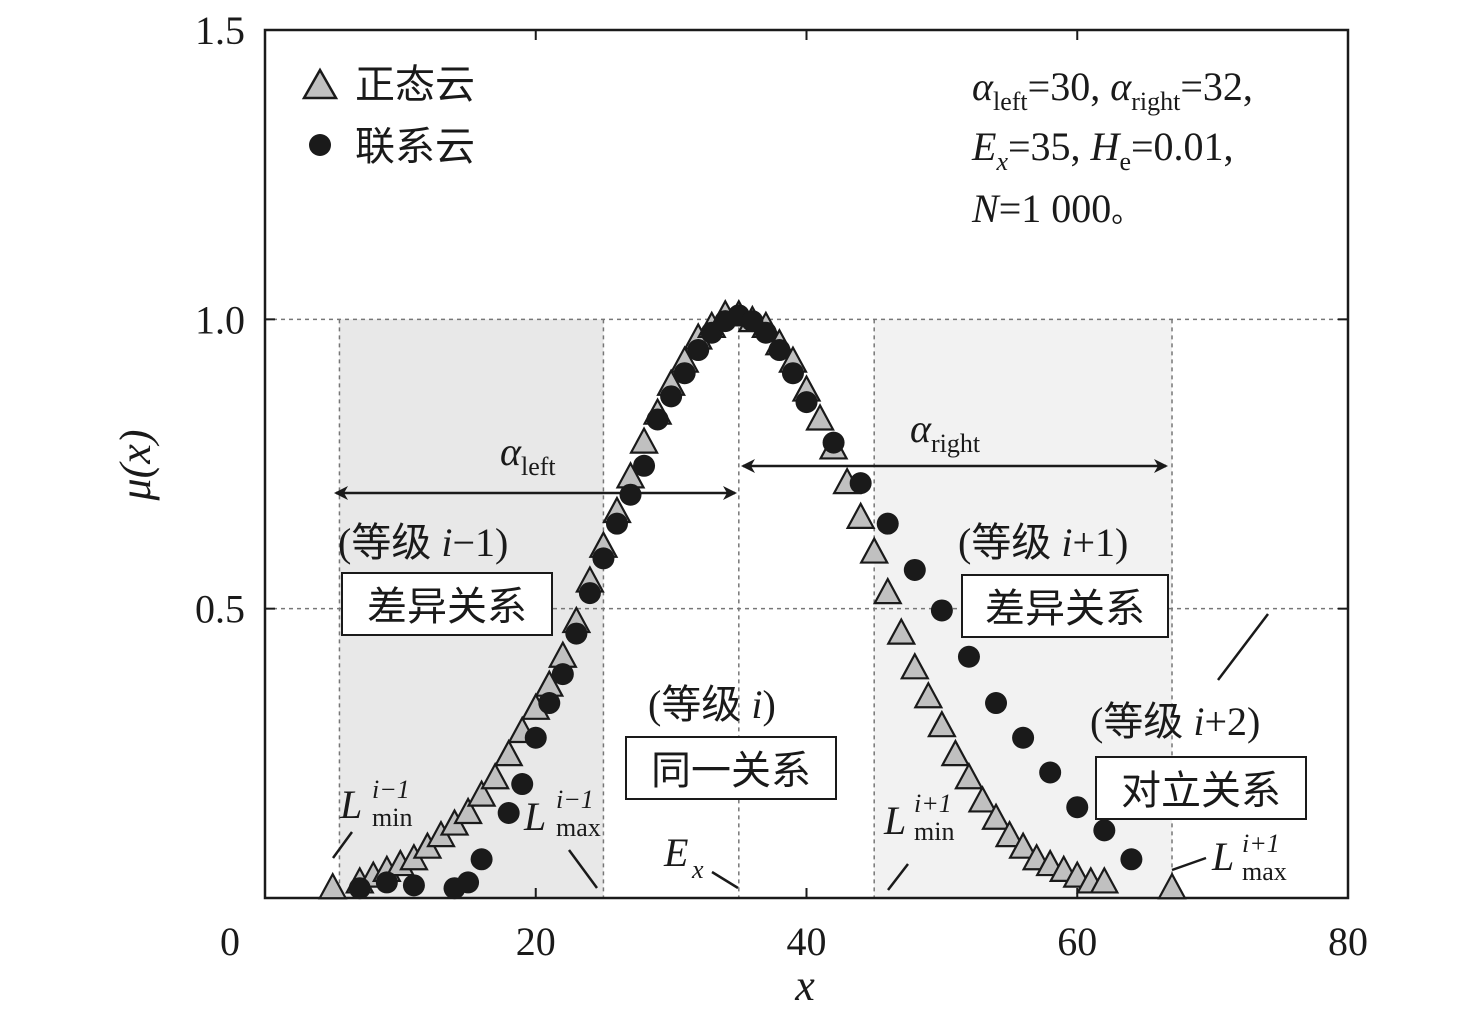 The image size is (1476, 1017). Describe the element at coordinates (447, 606) in the screenshot. I see `box-diff-left: 差异关系` at that location.